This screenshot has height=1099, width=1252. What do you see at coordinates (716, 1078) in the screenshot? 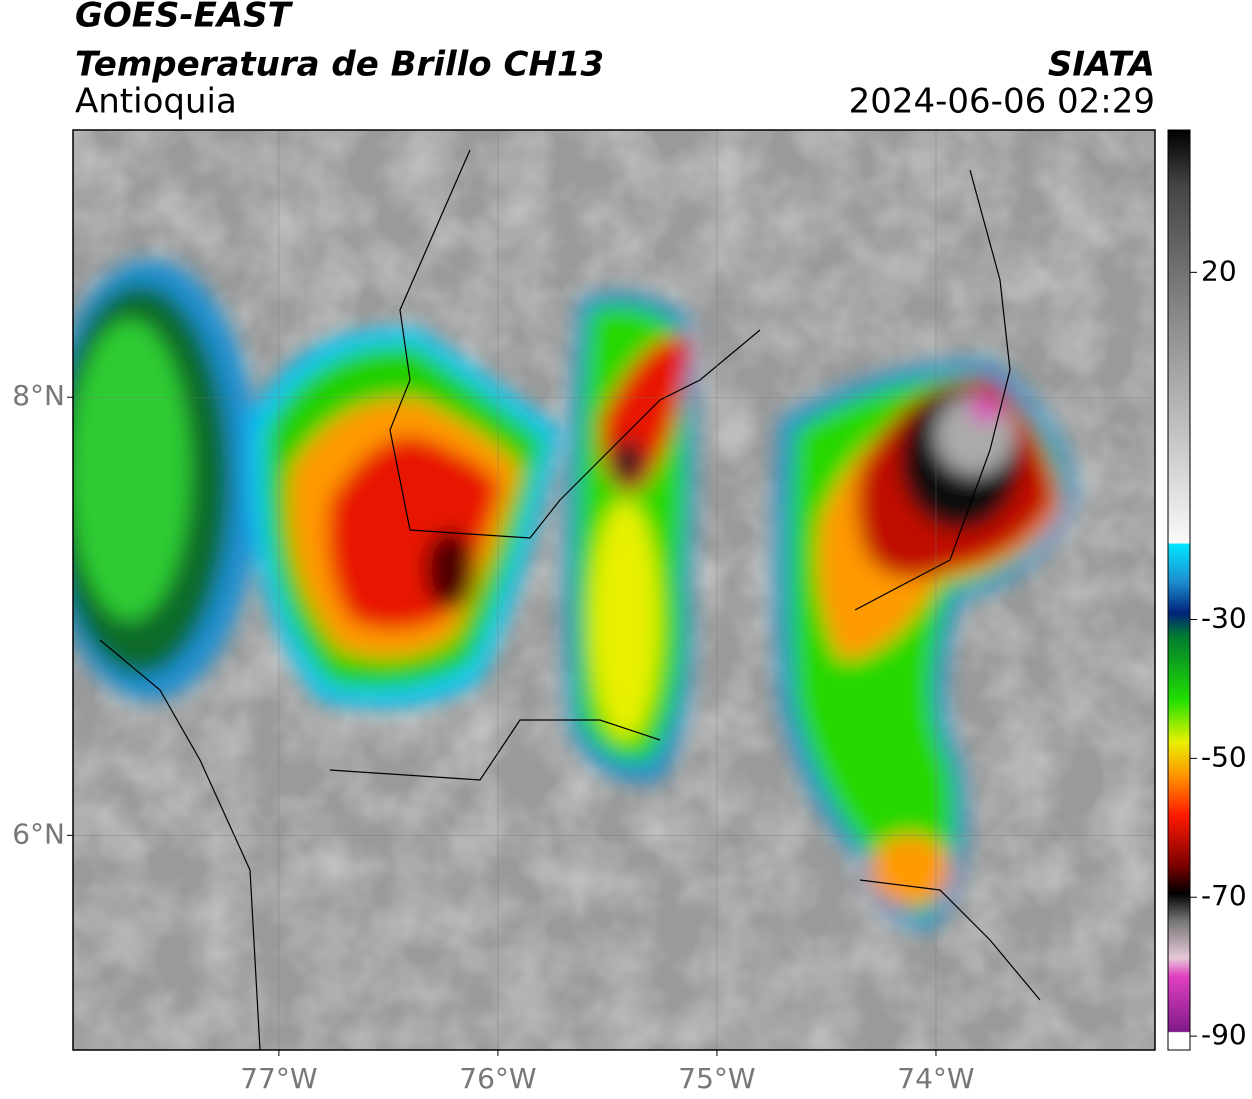
I see `x-tick-label: 75°W` at bounding box center [716, 1078].